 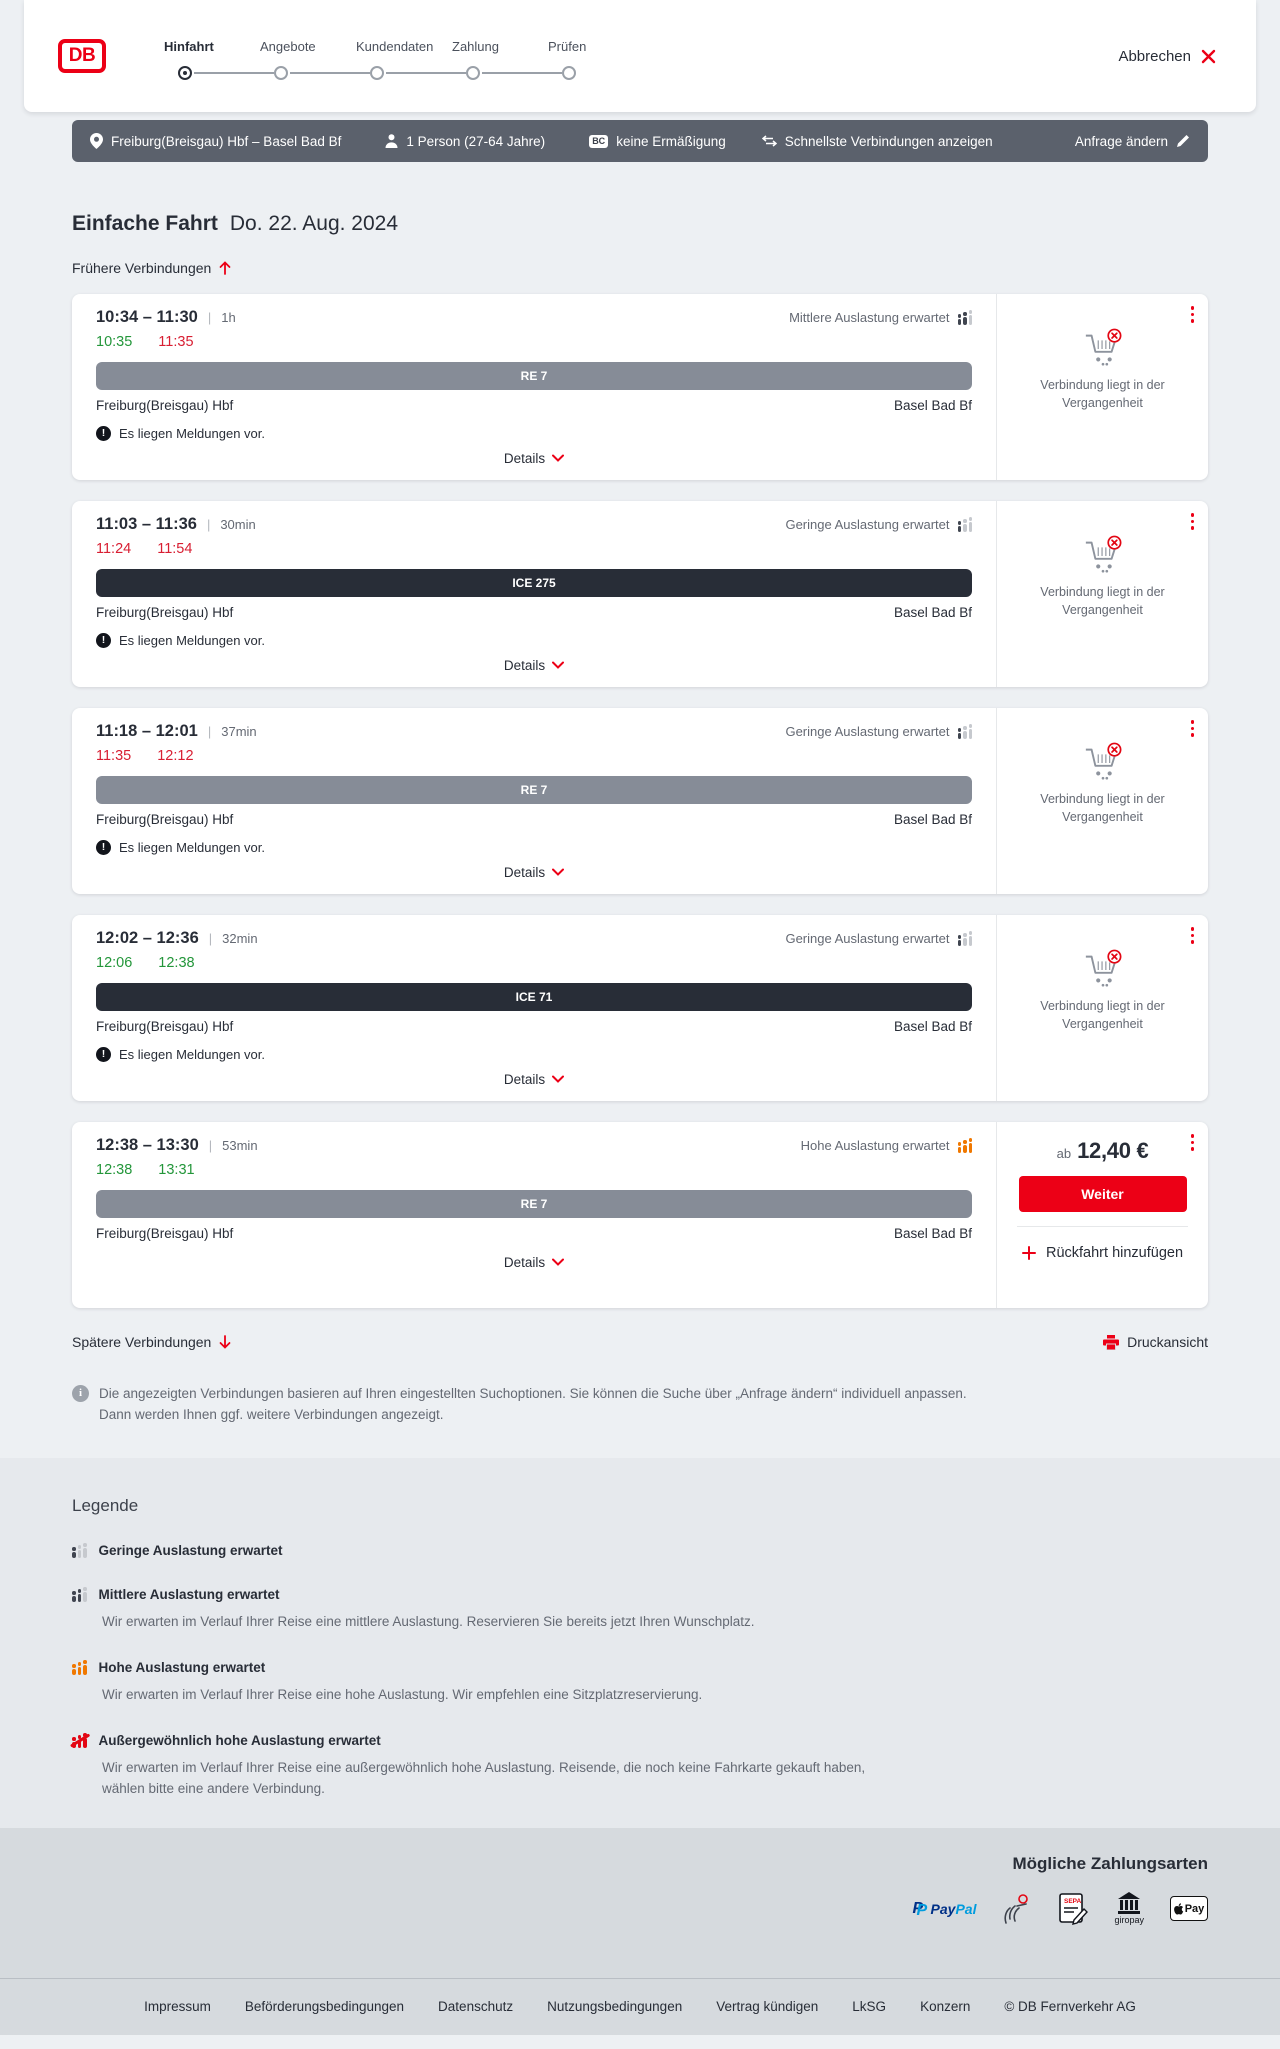 What do you see at coordinates (324, 2007) in the screenshot?
I see `footer-link: Beförderungsbedingungen` at bounding box center [324, 2007].